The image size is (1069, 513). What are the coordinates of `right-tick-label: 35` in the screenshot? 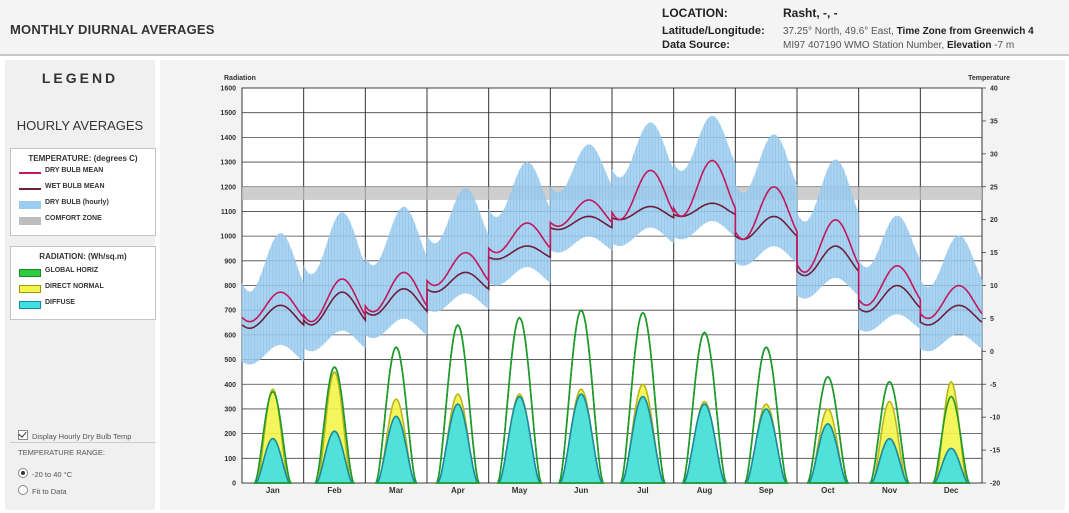 It's located at (994, 121).